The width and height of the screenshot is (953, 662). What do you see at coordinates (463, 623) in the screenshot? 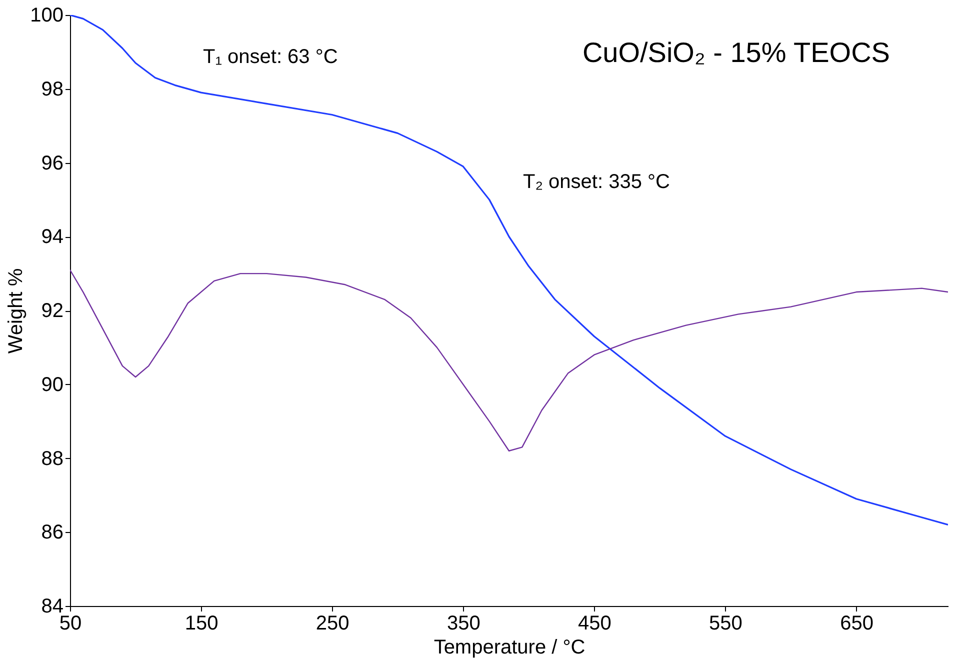
I see `x-tick-label: 350` at bounding box center [463, 623].